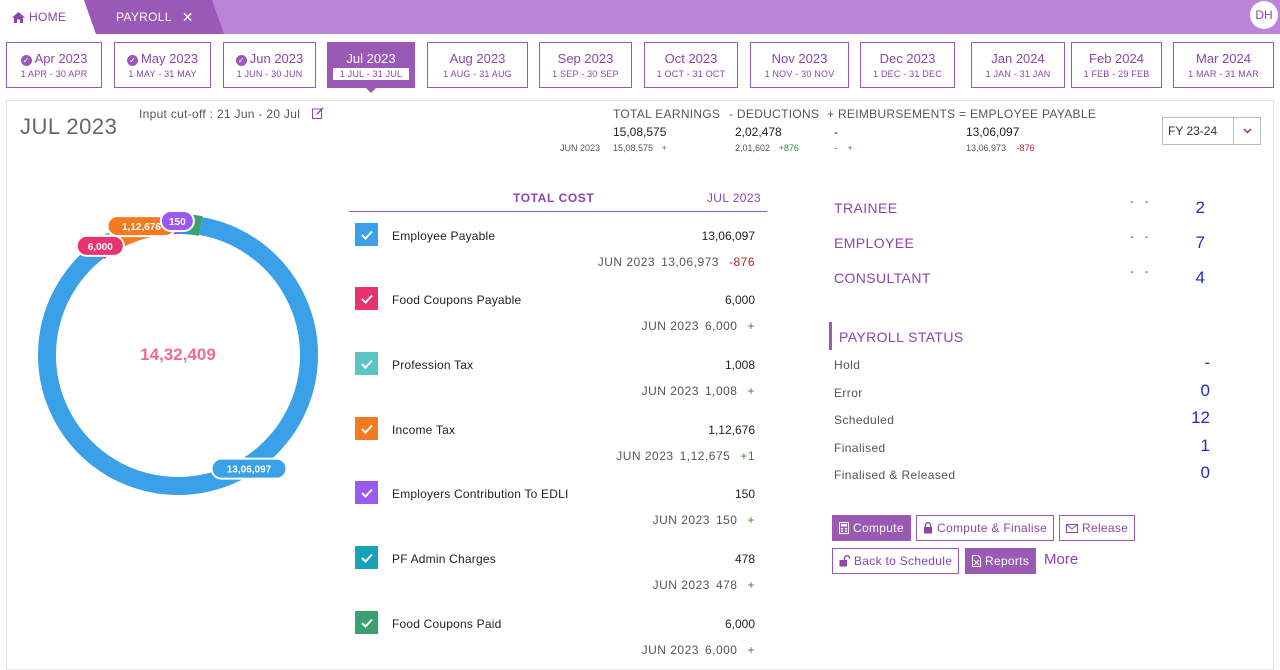 This screenshot has width=1280, height=670. I want to click on month-range: 1 APR - 30 APR, so click(54, 74).